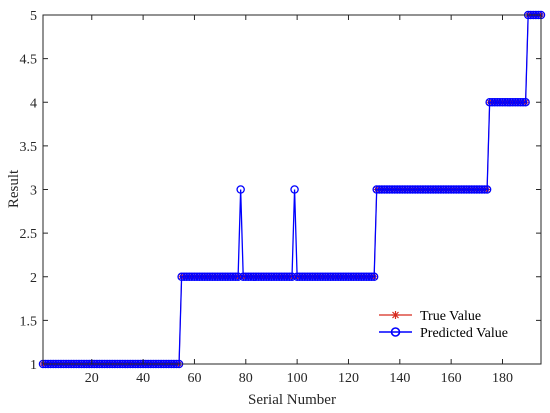  What do you see at coordinates (451, 378) in the screenshot?
I see `x-tick-label: 160` at bounding box center [451, 378].